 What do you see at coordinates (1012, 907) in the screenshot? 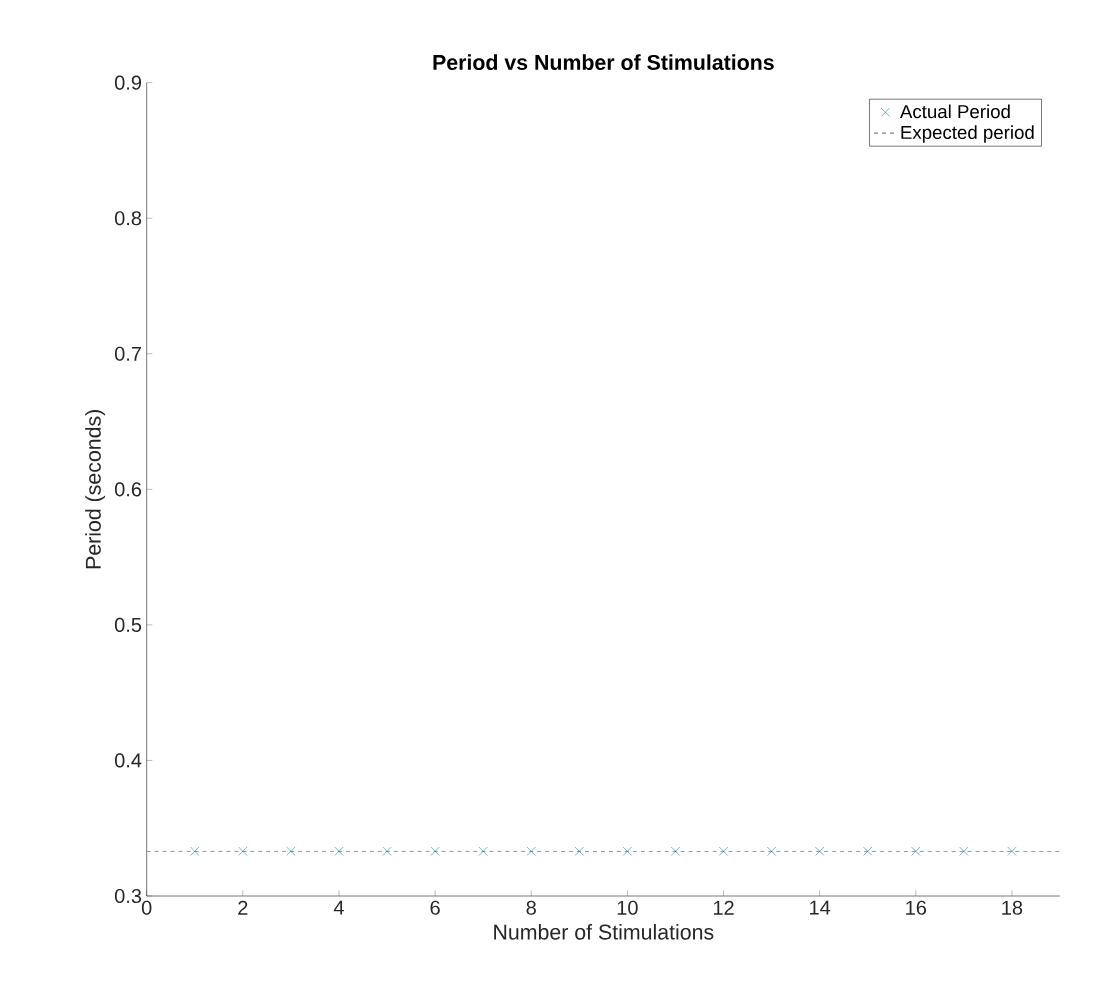
I see `x-tick-label: 18` at bounding box center [1012, 907].